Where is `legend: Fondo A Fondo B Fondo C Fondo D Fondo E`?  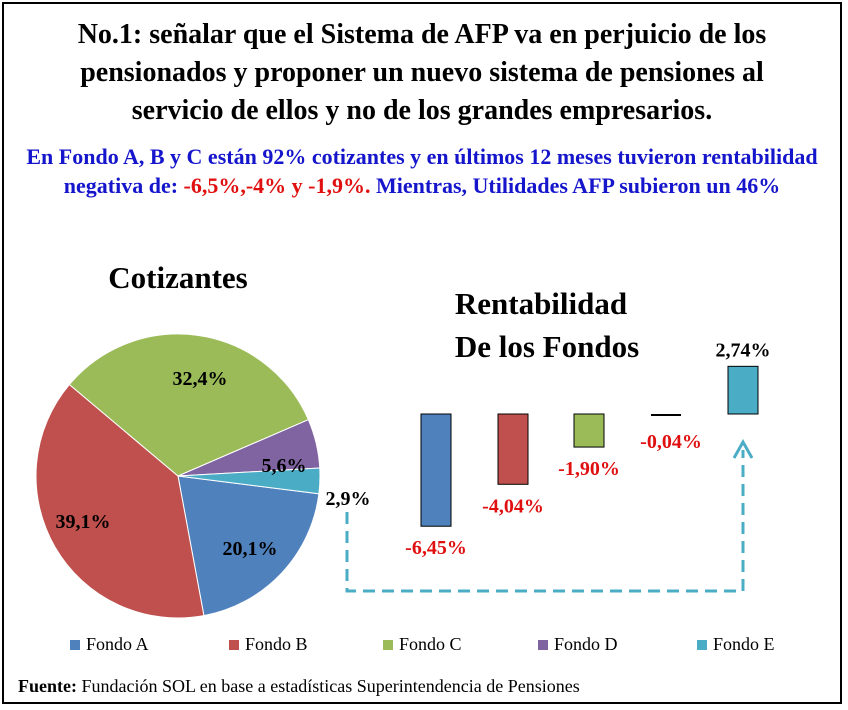
legend: Fondo A Fondo B Fondo C Fondo D Fondo E is located at coordinates (424, 646).